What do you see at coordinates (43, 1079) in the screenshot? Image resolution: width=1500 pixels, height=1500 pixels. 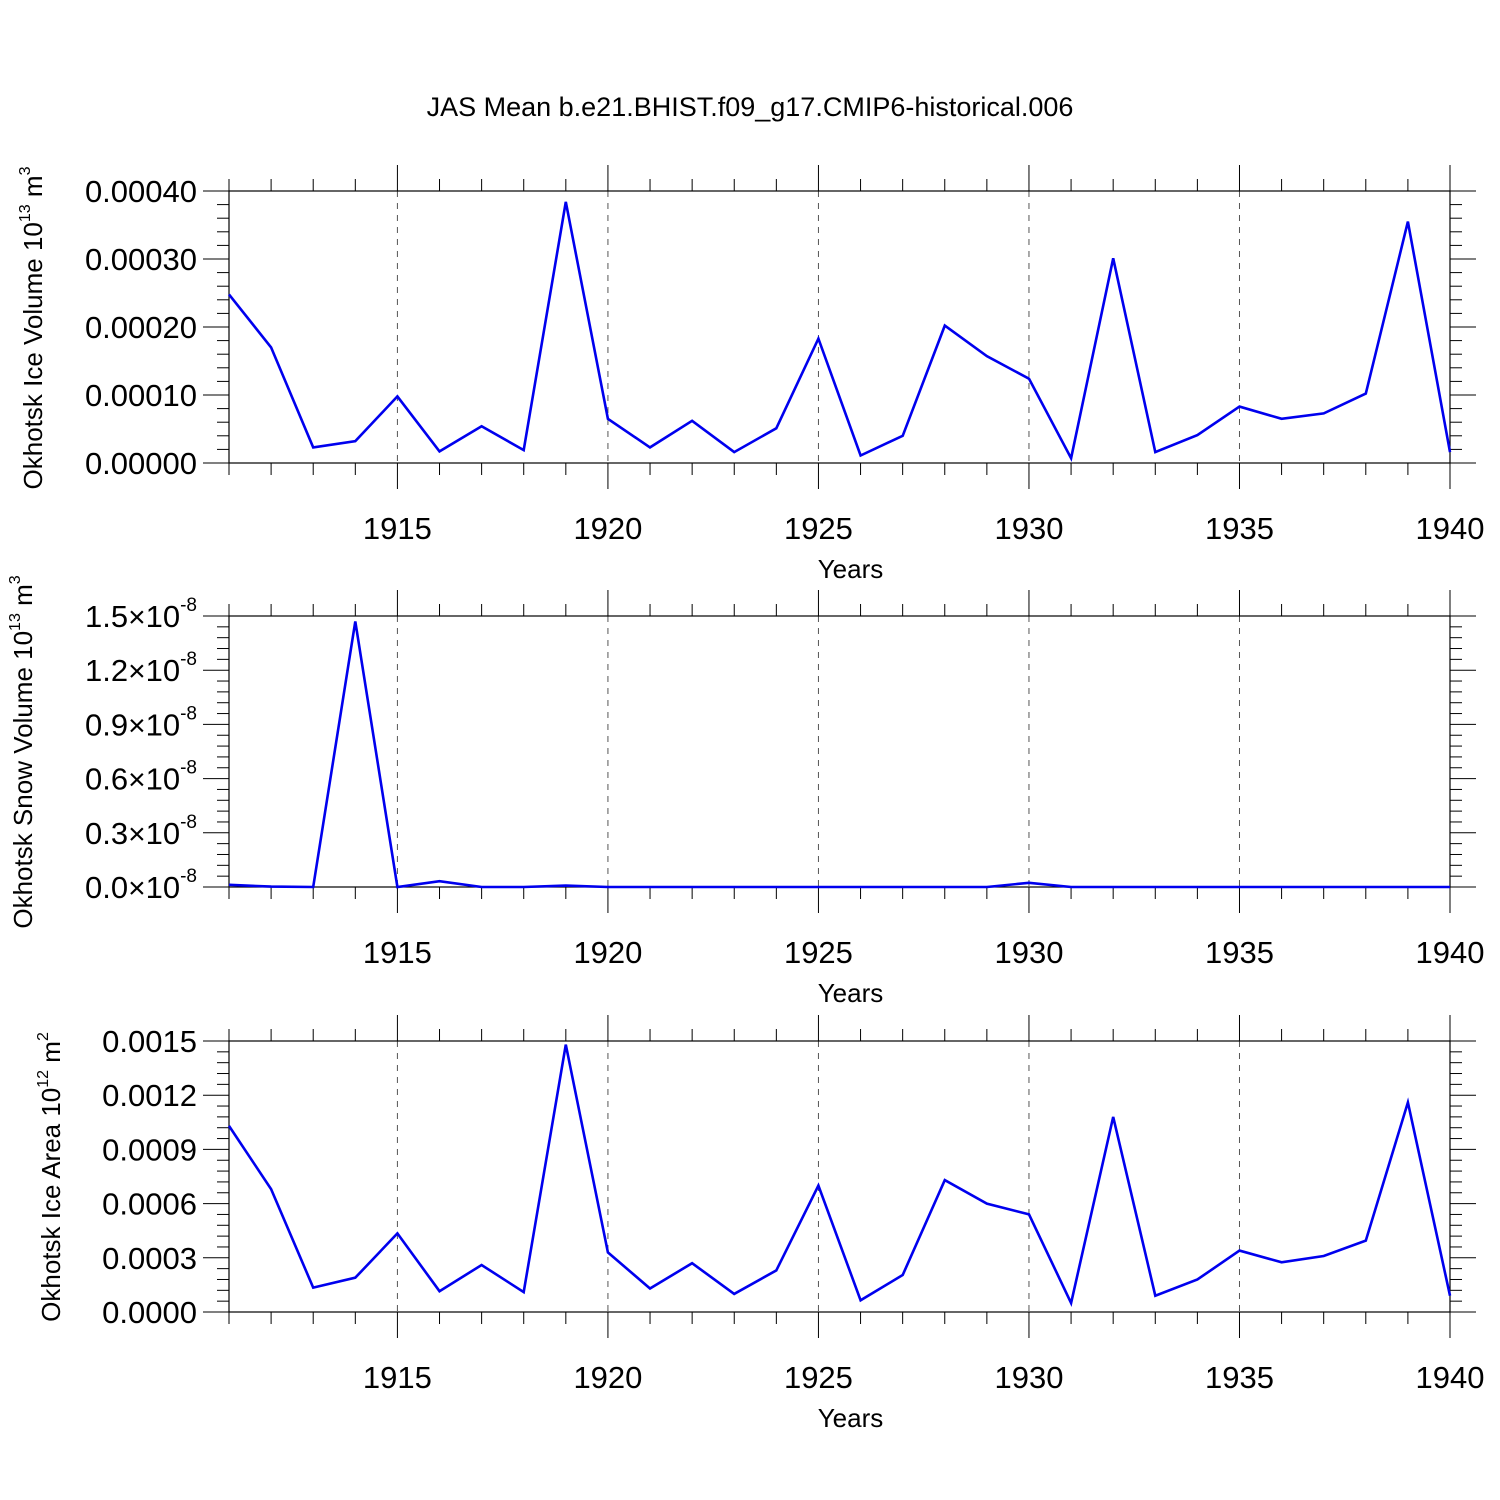 I see `y-axis-label-exponent: 12` at bounding box center [43, 1079].